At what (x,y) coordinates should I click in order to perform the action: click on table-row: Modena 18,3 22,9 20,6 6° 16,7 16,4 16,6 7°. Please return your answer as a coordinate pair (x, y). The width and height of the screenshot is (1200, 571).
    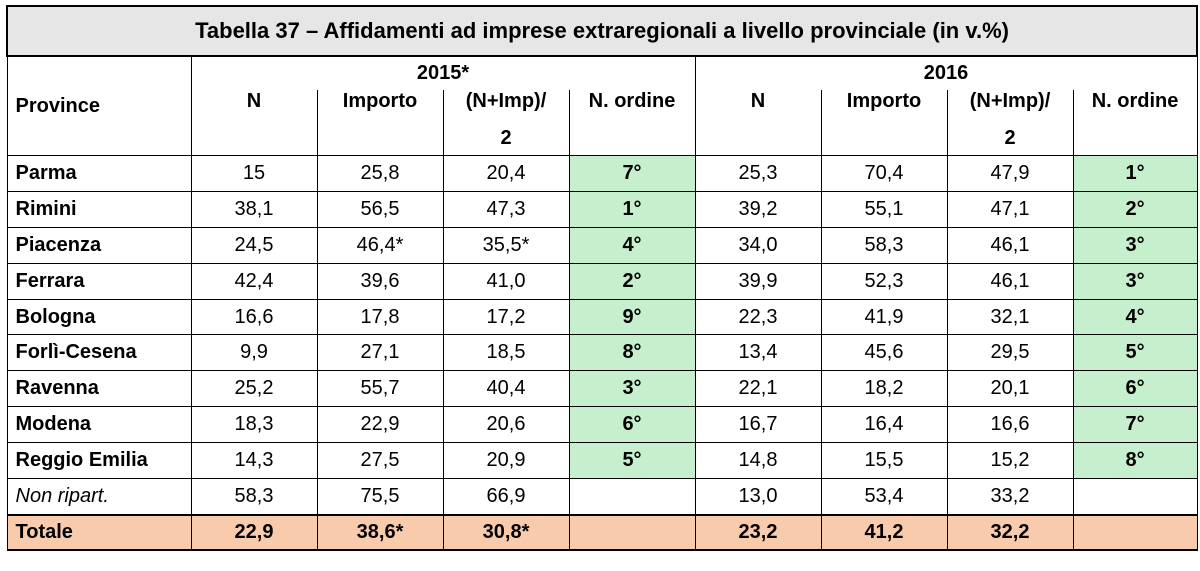
    Looking at the image, I should click on (602, 425).